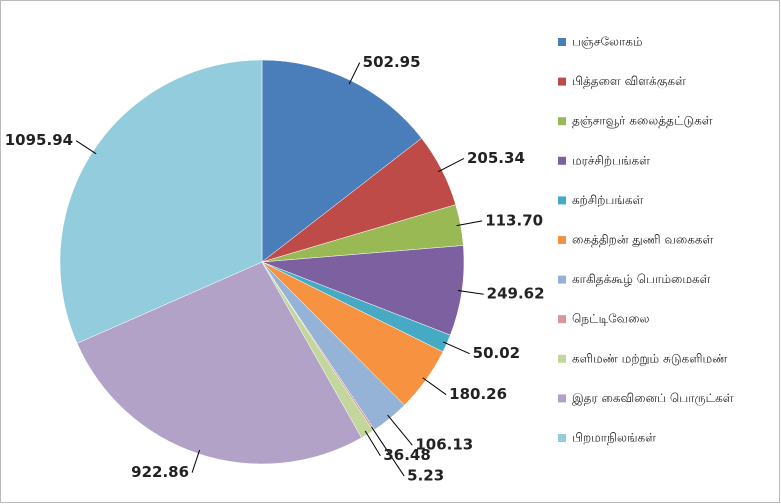  What do you see at coordinates (607, 42) in the screenshot?
I see `legend-label: பஞ்சலோகம்` at bounding box center [607, 42].